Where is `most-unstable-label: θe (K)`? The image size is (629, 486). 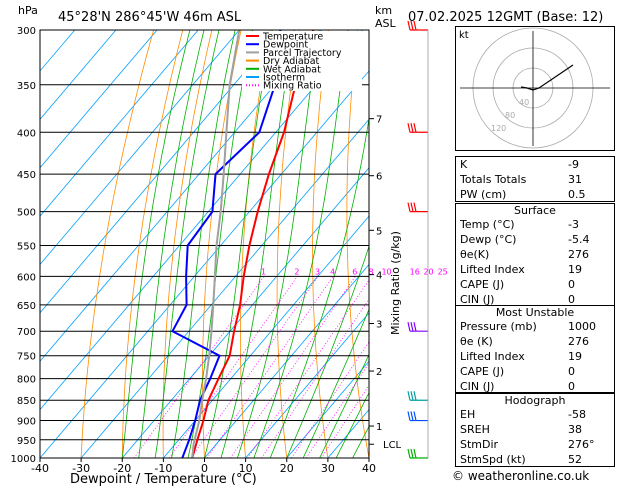
most-unstable-label: θe (K) is located at coordinates (476, 341).